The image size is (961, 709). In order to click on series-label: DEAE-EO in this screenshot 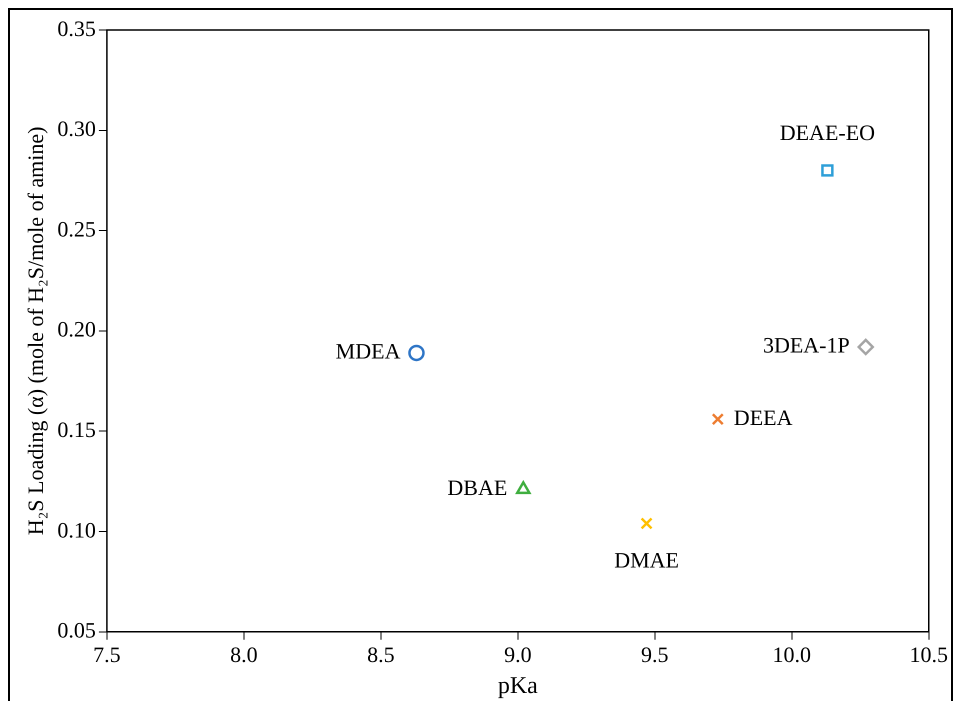, I will do `click(828, 133)`.